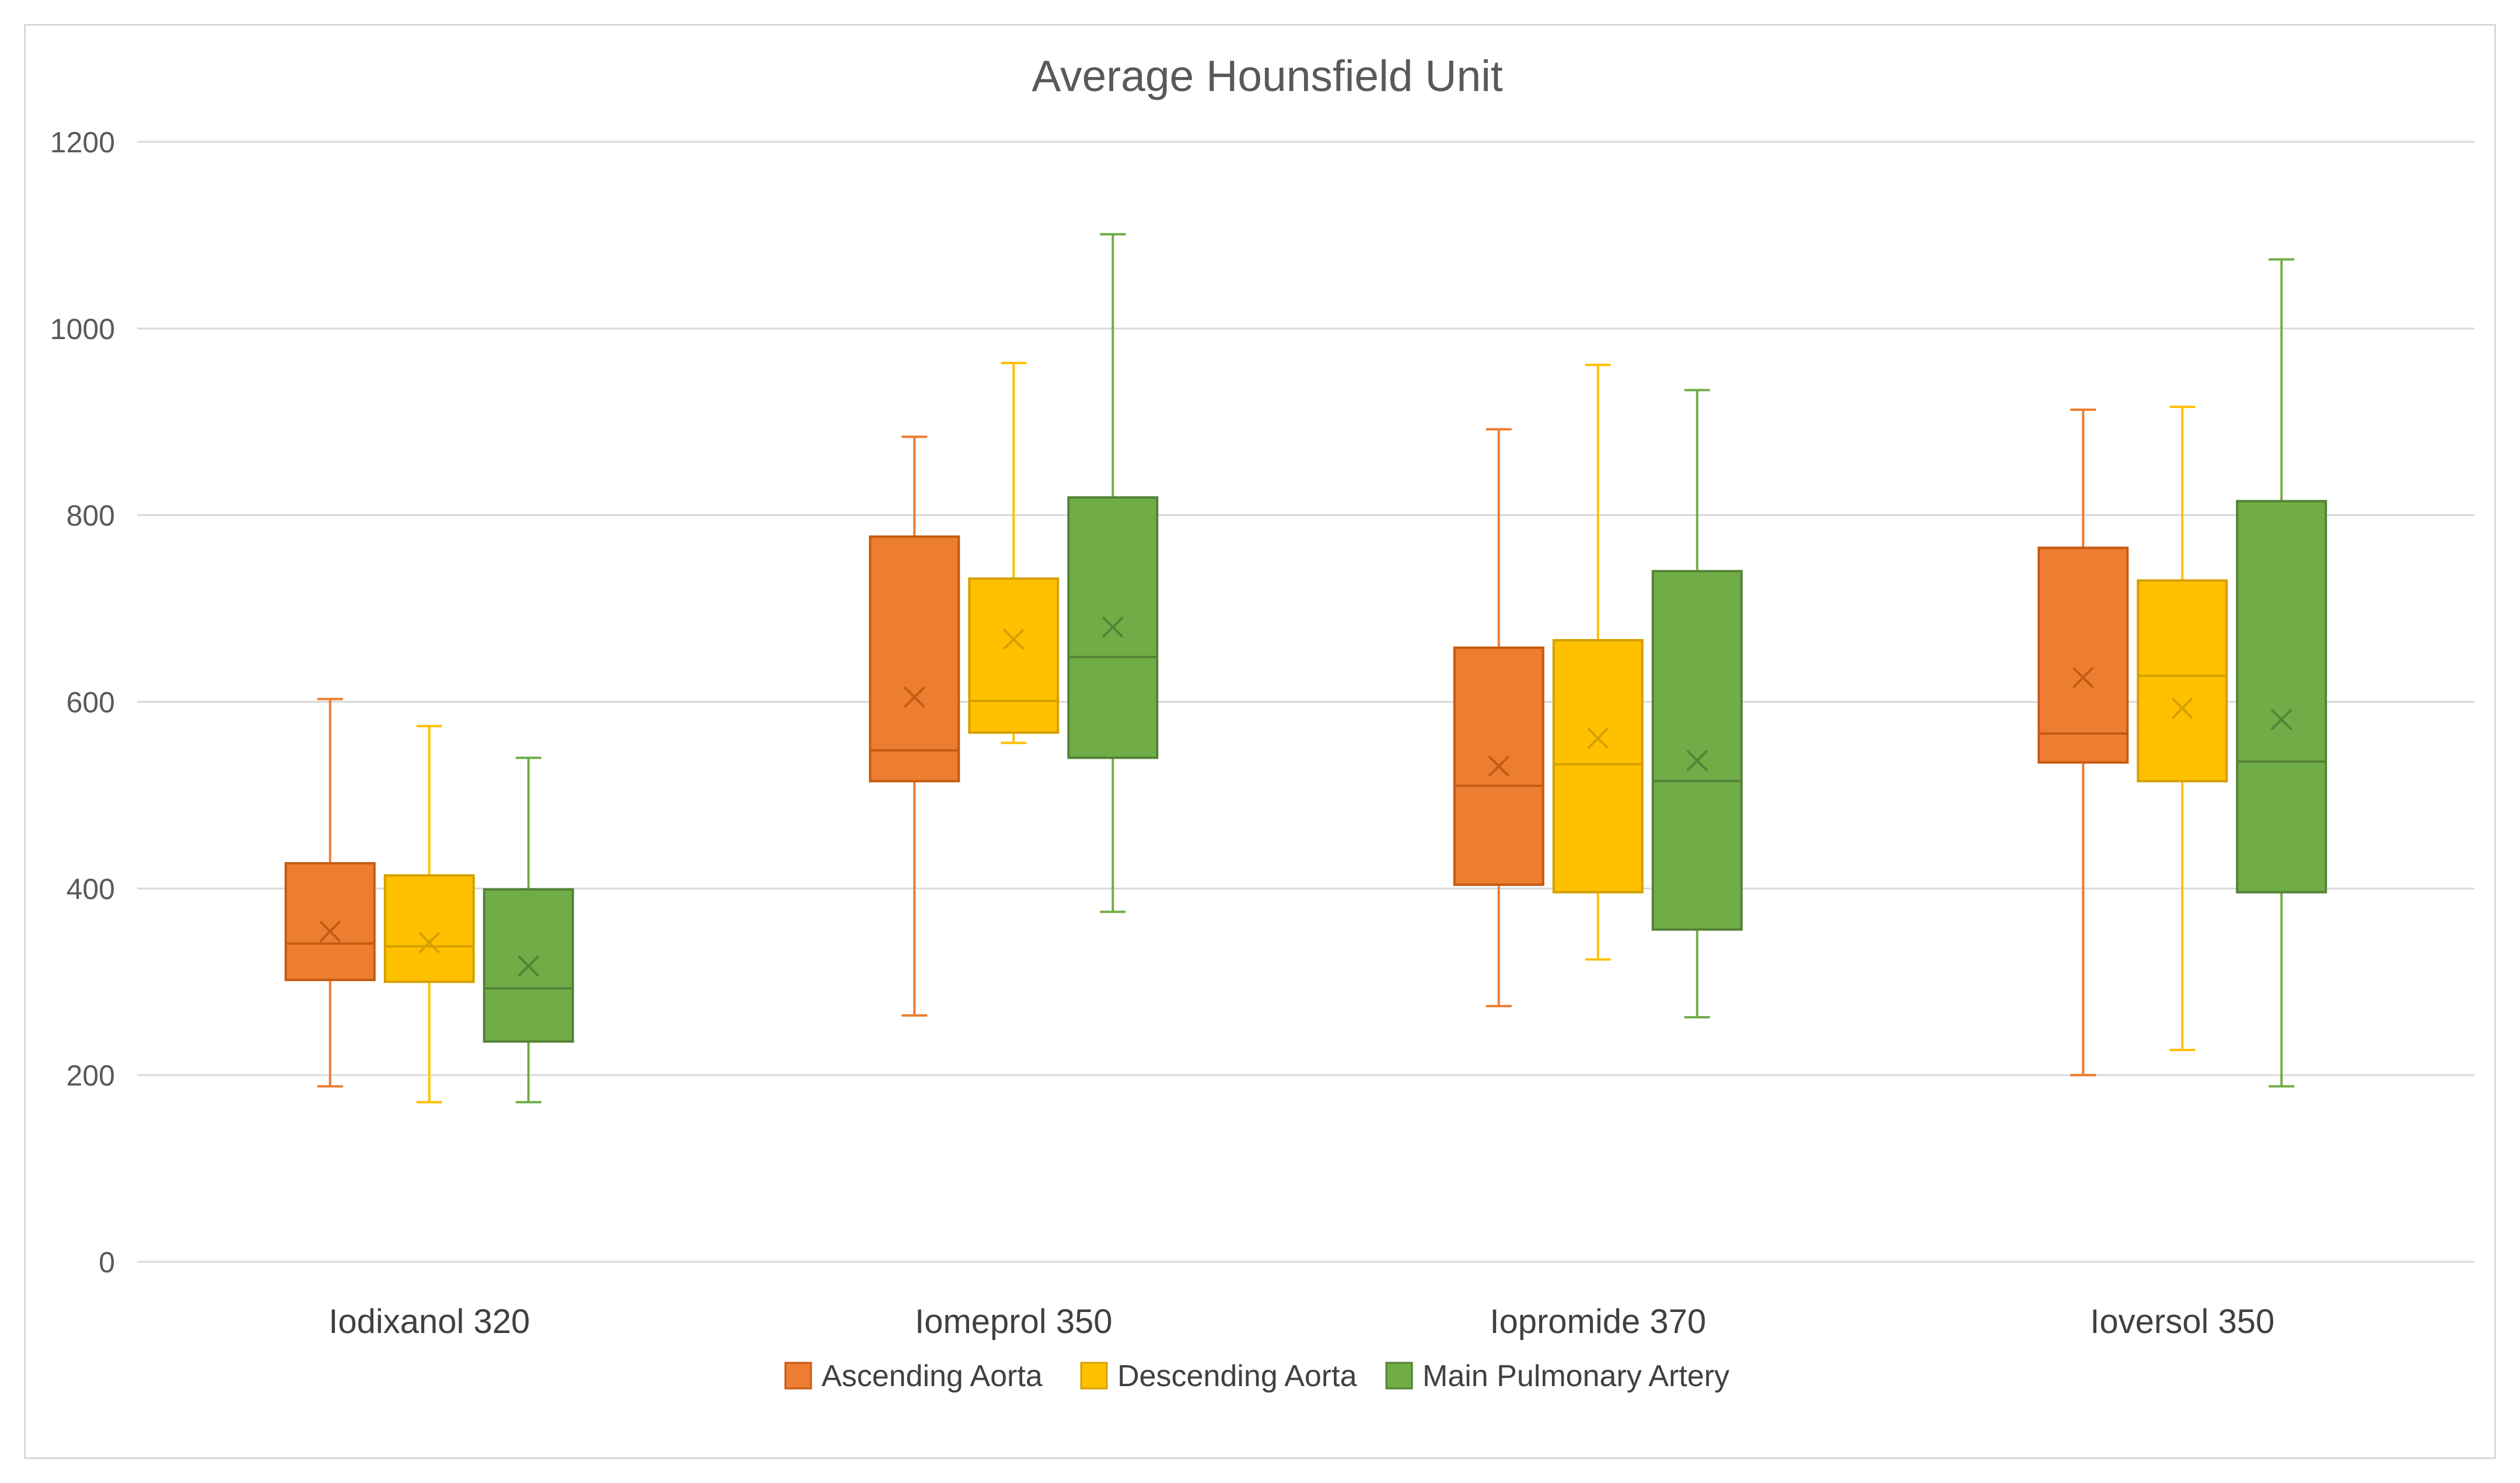  Describe the element at coordinates (91, 702) in the screenshot. I see `y-tick-label: 600` at that location.